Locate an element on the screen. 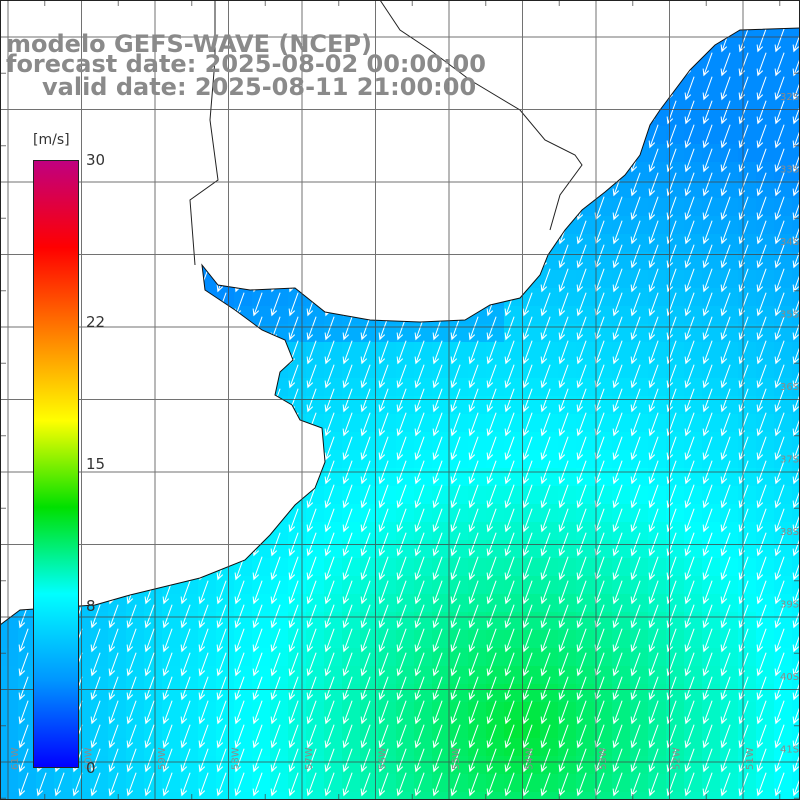  longitude-label: 61W is located at coordinates (15, 758).